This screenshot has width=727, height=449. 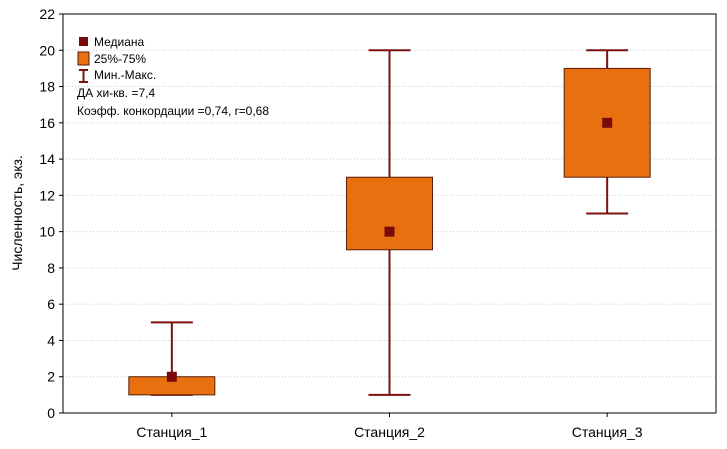 I want to click on iqr-box, so click(x=389, y=213).